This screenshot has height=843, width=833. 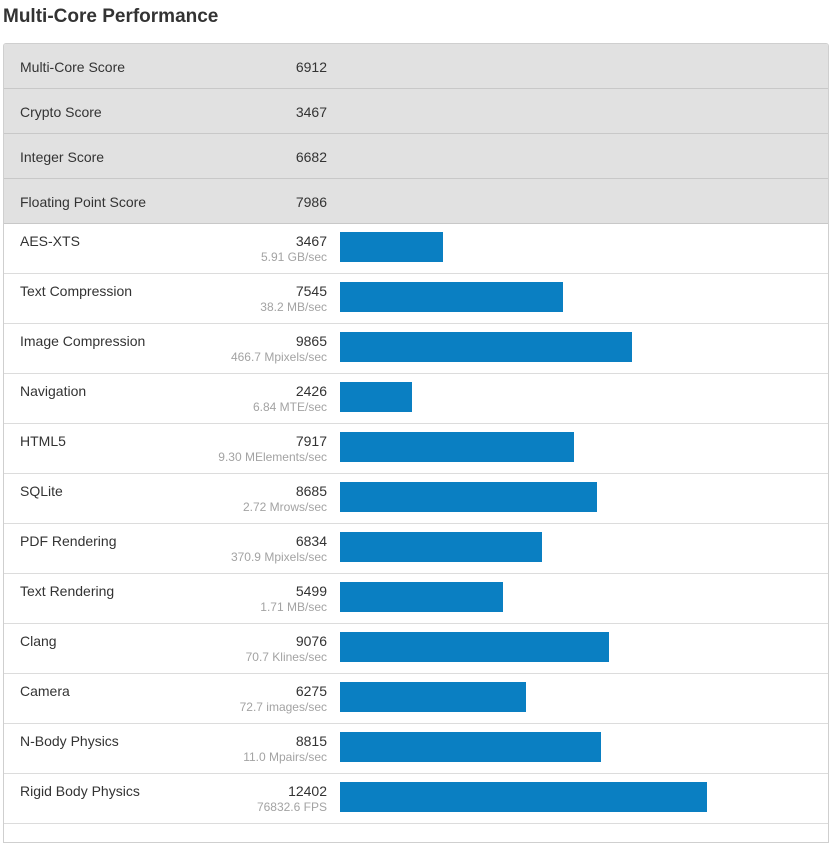 What do you see at coordinates (293, 307) in the screenshot?
I see `benchmark-rate: 38.2 MB/sec` at bounding box center [293, 307].